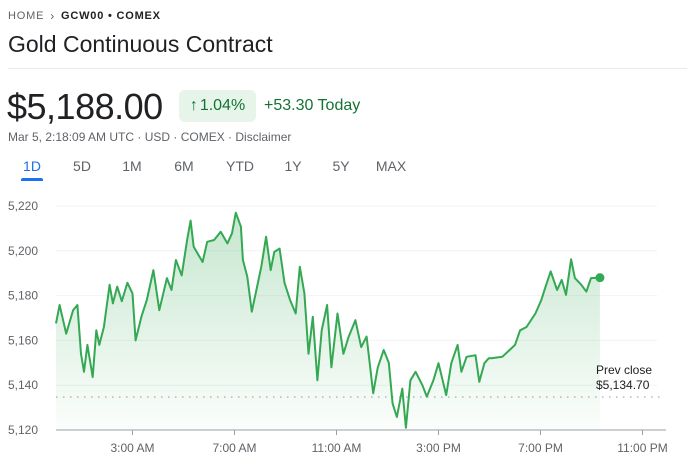 This screenshot has height=468, width=687. What do you see at coordinates (111, 16) in the screenshot?
I see `breadcrumb-current: GCW00 • COMEX` at bounding box center [111, 16].